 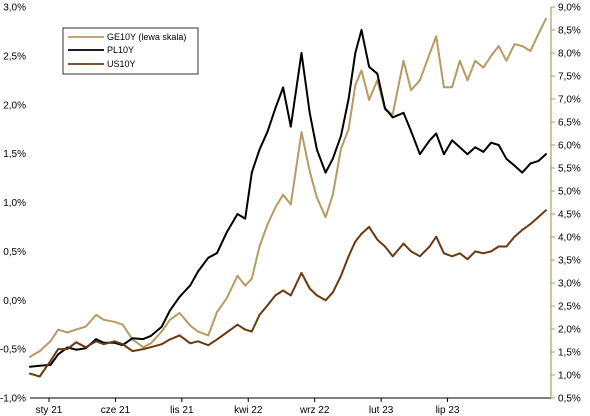 What do you see at coordinates (182, 410) in the screenshot?
I see `x-tick-label: lis 21` at bounding box center [182, 410].